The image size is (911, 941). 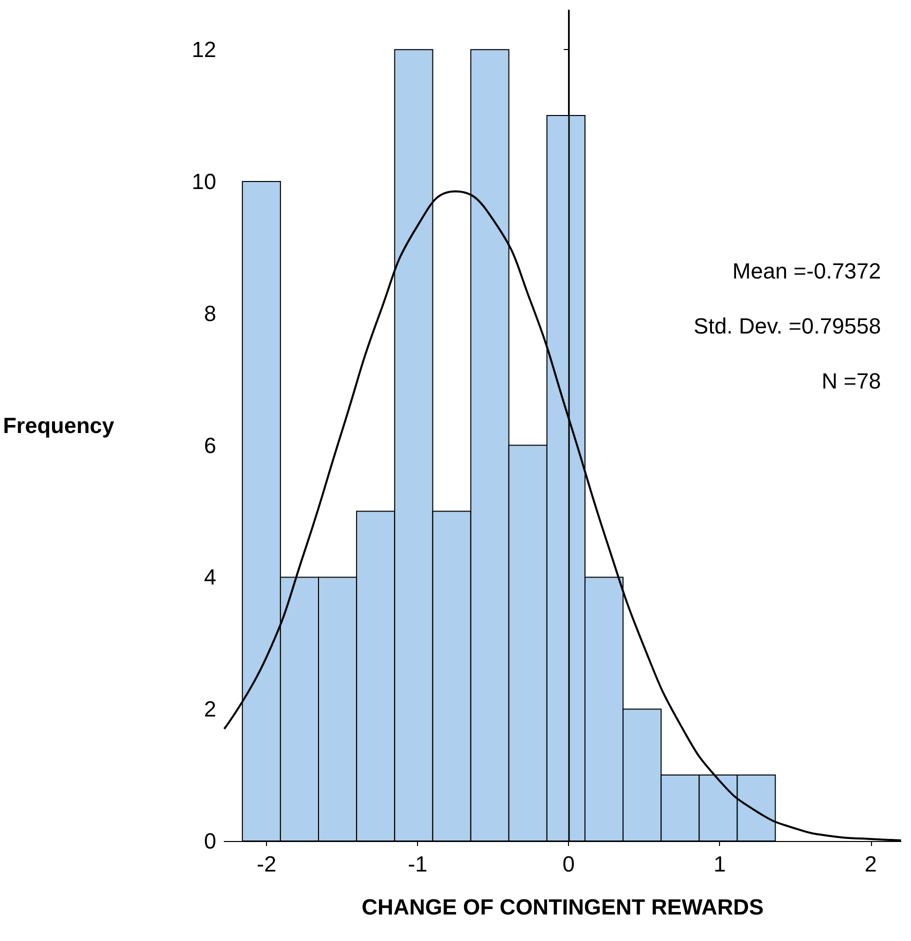 What do you see at coordinates (59, 425) in the screenshot?
I see `y-axis-title: Frequency` at bounding box center [59, 425].